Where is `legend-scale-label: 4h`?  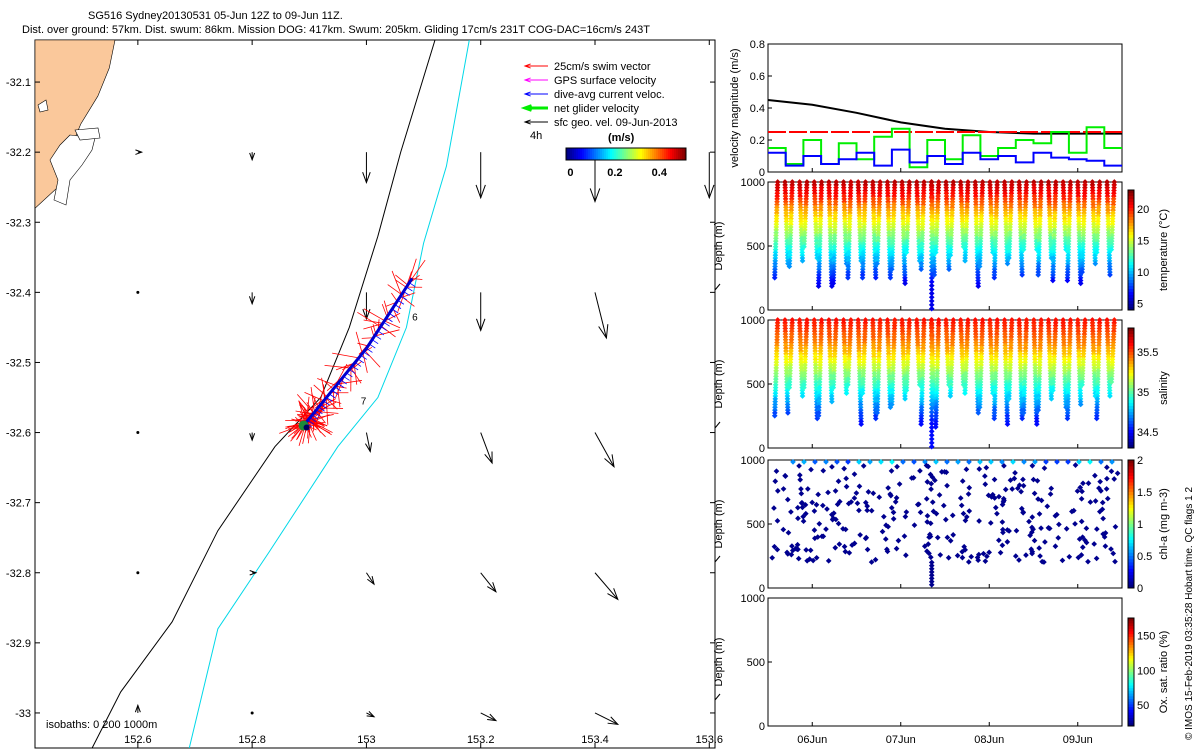 legend-scale-label: 4h is located at coordinates (536, 136).